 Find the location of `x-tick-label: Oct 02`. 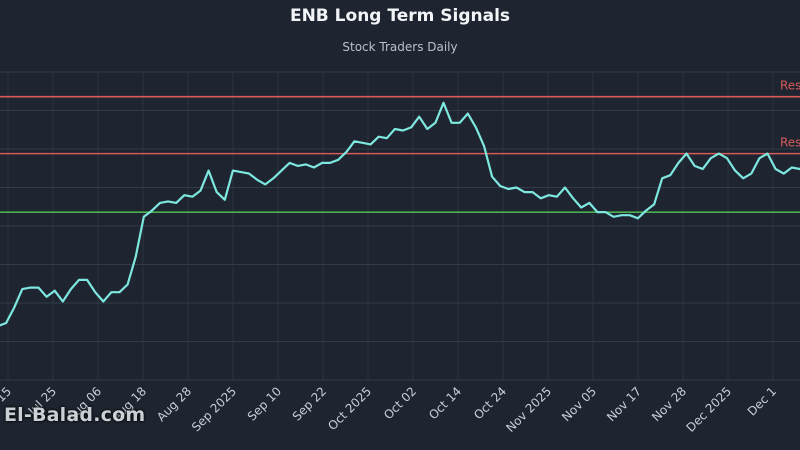

x-tick-label: Oct 02 is located at coordinates (400, 403).